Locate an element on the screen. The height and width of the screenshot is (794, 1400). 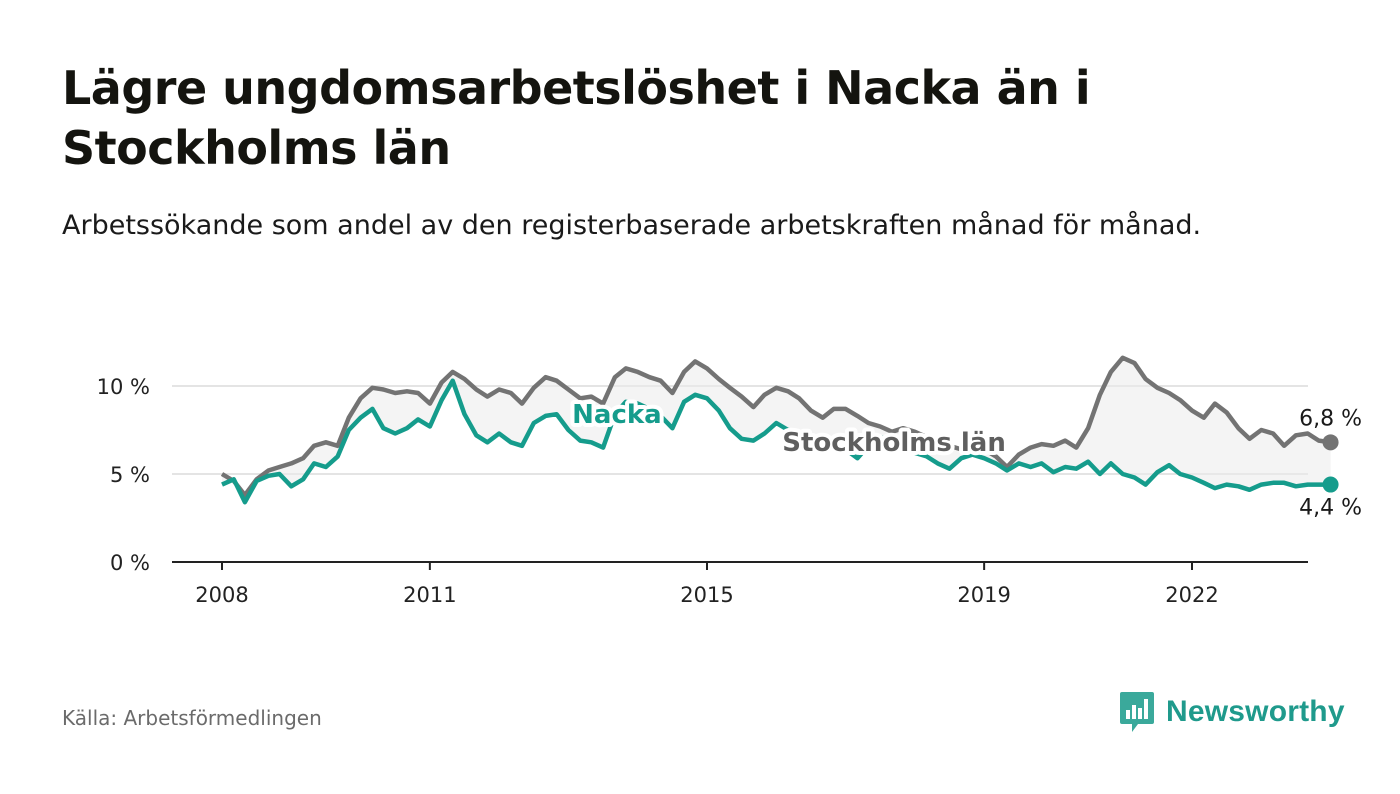
x-tick-label: 2022 is located at coordinates (1191, 595).